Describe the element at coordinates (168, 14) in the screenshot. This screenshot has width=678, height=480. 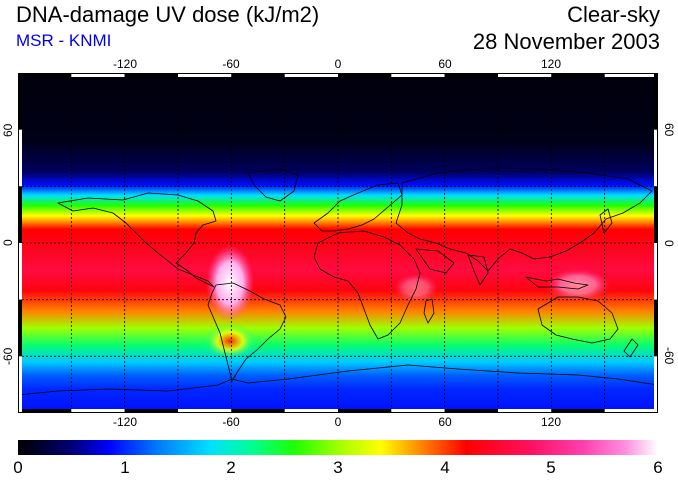
I see `map-title: DNA-damage UV dose (kJ/m2)` at that location.